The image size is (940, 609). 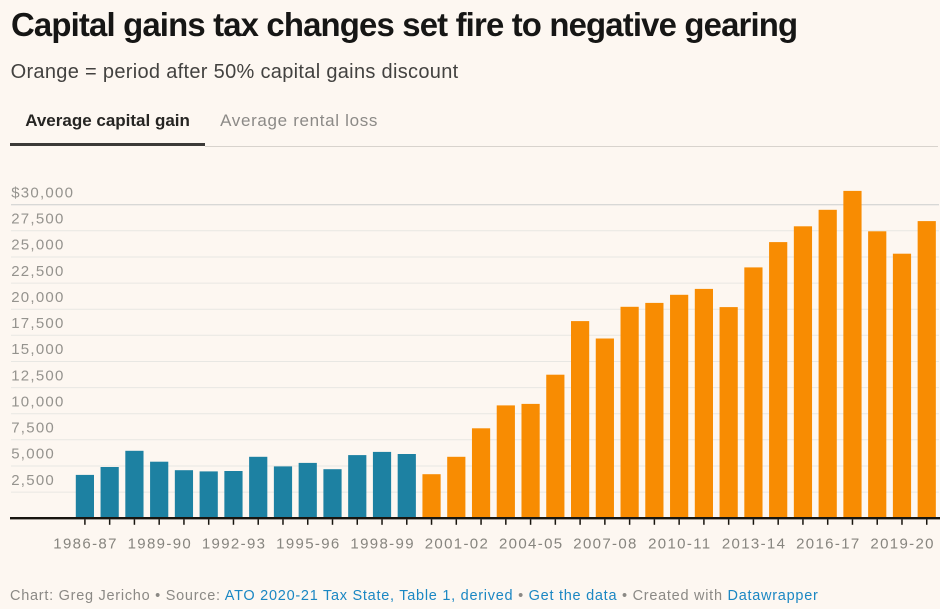 I want to click on svg-text: 17,500, so click(x=37, y=323).